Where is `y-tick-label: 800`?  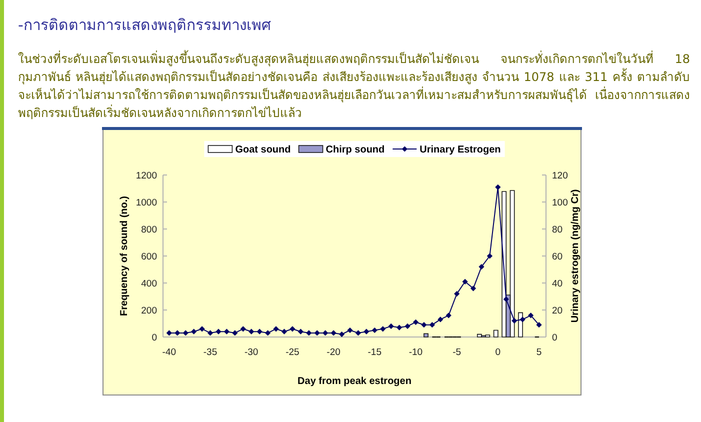 y-tick-label: 800 is located at coordinates (149, 230).